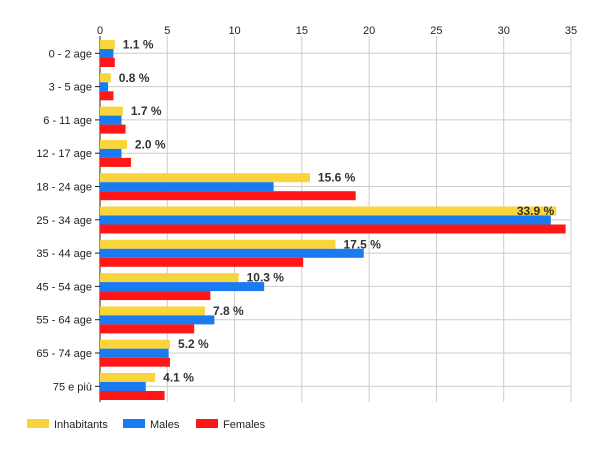 Image resolution: width=600 pixels, height=450 pixels. Describe the element at coordinates (146, 111) in the screenshot. I see `data-label: 1.7 %` at that location.